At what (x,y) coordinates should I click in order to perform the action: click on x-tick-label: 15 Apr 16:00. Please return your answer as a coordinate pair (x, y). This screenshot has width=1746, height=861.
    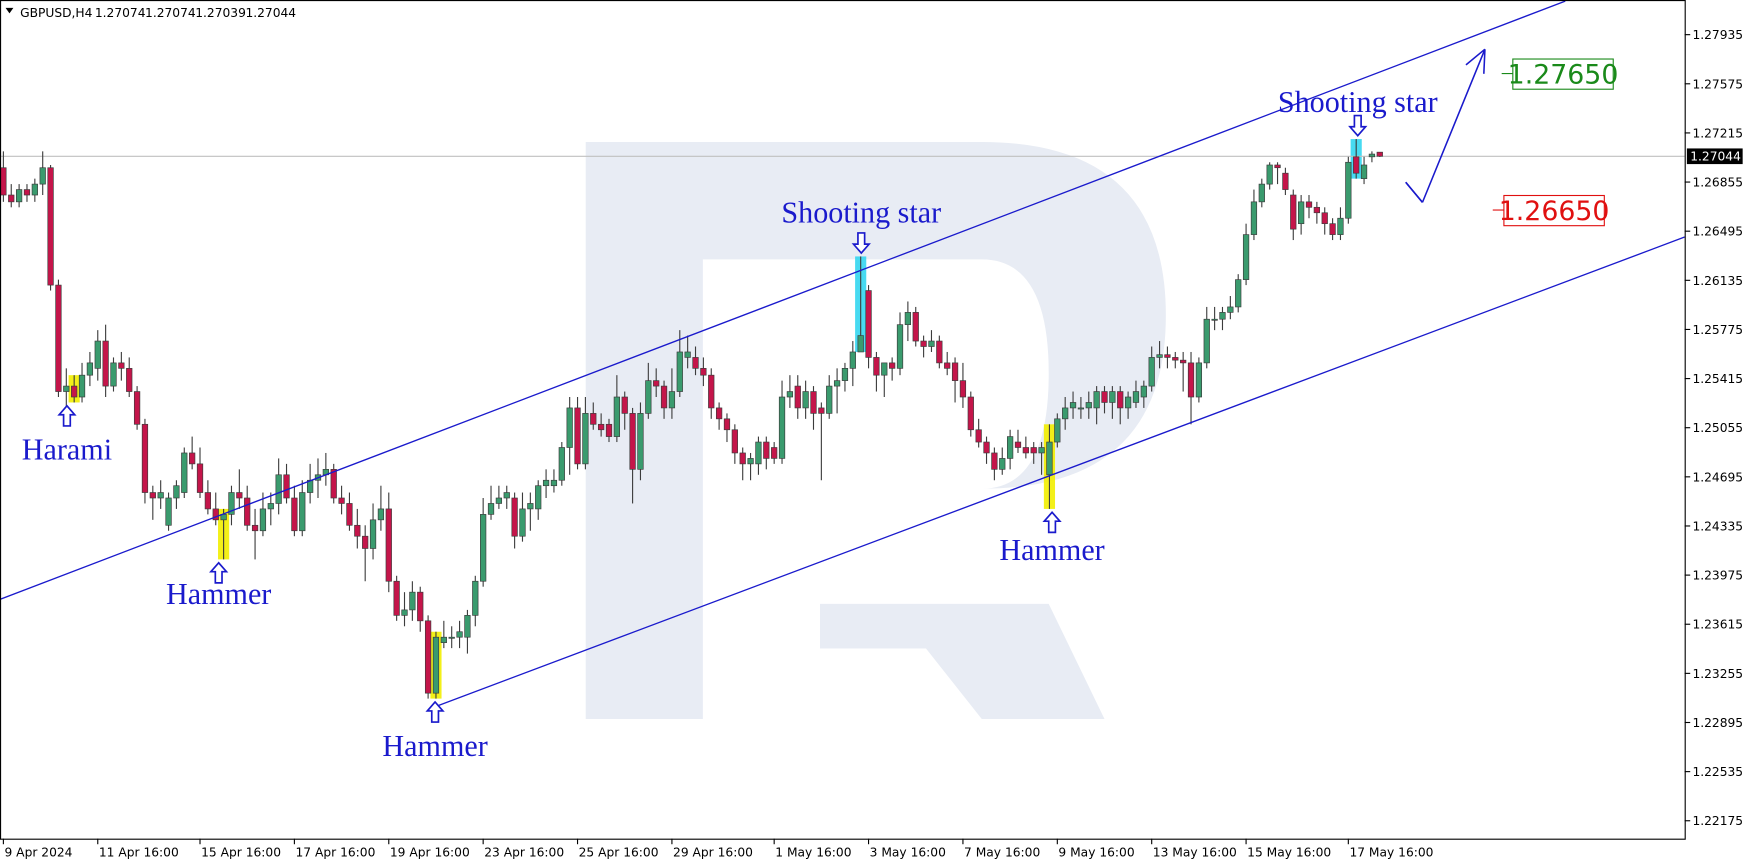
    Looking at the image, I should click on (241, 853).